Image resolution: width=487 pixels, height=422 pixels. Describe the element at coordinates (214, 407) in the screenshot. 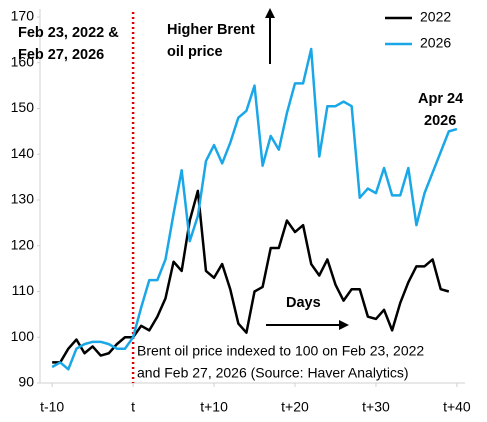

I see `x-tick-label: t+10` at that location.